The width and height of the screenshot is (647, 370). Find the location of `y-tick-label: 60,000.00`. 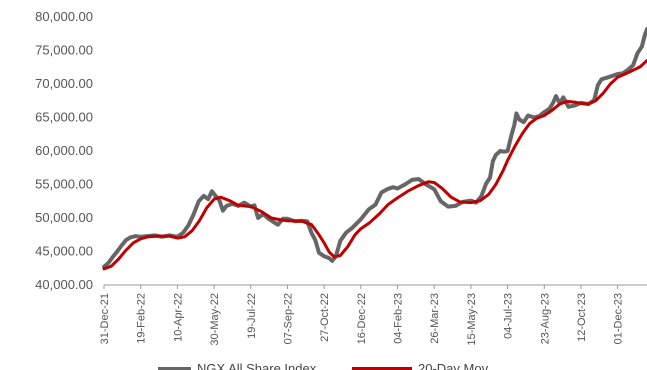

y-tick-label: 60,000.00 is located at coordinates (64, 150).